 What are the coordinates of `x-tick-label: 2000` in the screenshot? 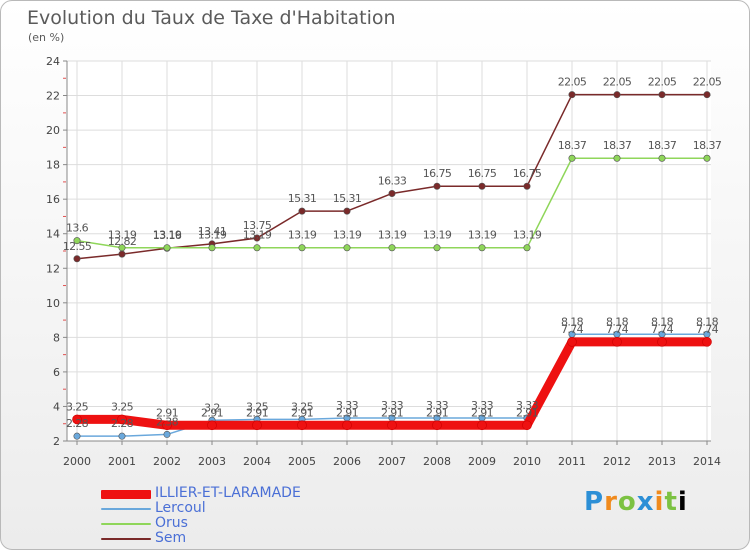 It's located at (77, 461).